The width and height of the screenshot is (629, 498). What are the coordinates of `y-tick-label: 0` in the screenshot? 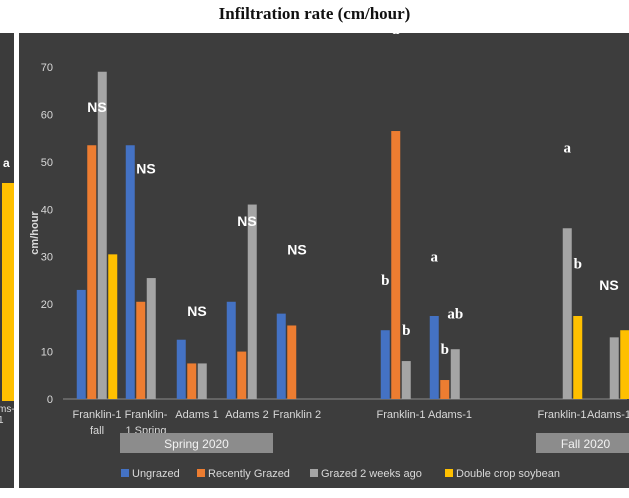 It's located at (50, 400).